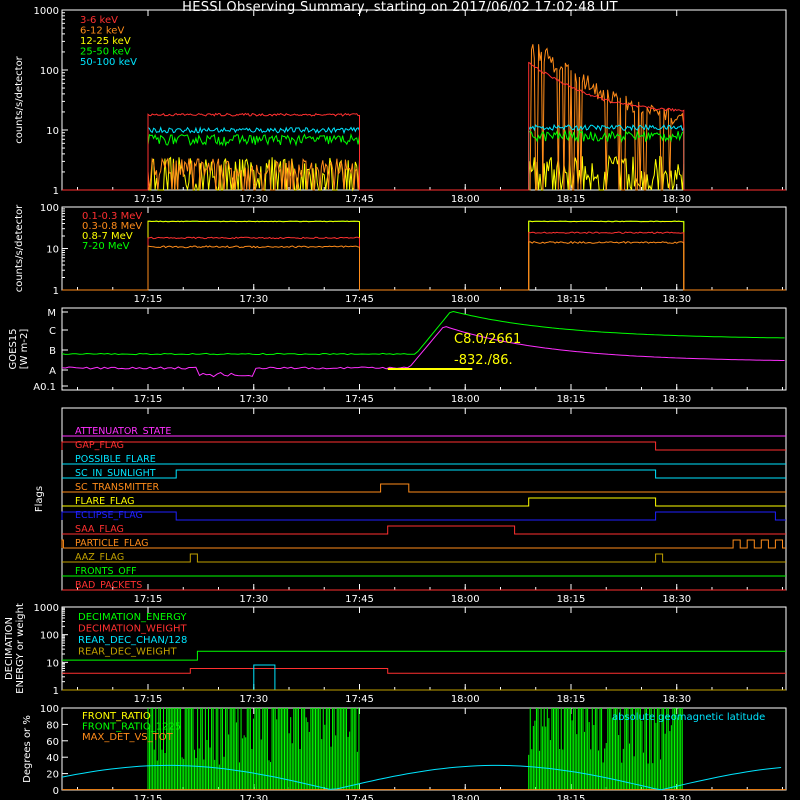  What do you see at coordinates (46, 608) in the screenshot?
I see `y-tick-label: 1000` at bounding box center [46, 608].